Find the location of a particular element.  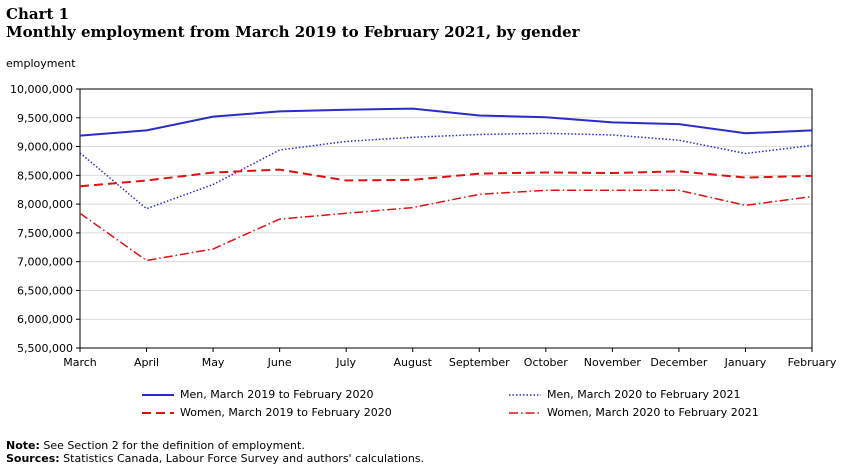

legend-item-women-2019: Women, March 2019 to February 2020 is located at coordinates (266, 412).